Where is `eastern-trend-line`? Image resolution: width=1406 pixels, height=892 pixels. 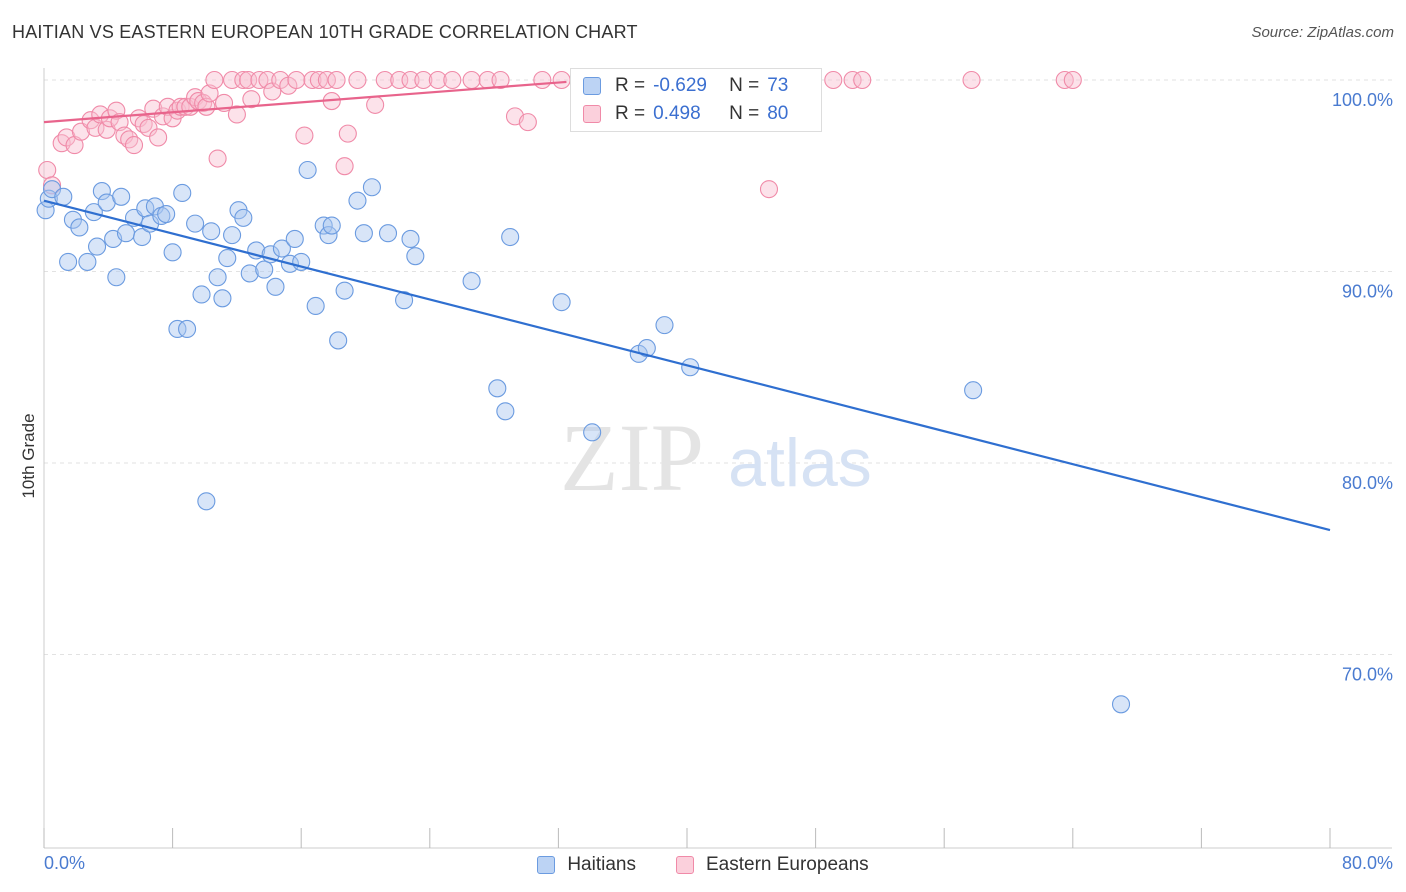 eastern-trend-line is located at coordinates (305, 102).